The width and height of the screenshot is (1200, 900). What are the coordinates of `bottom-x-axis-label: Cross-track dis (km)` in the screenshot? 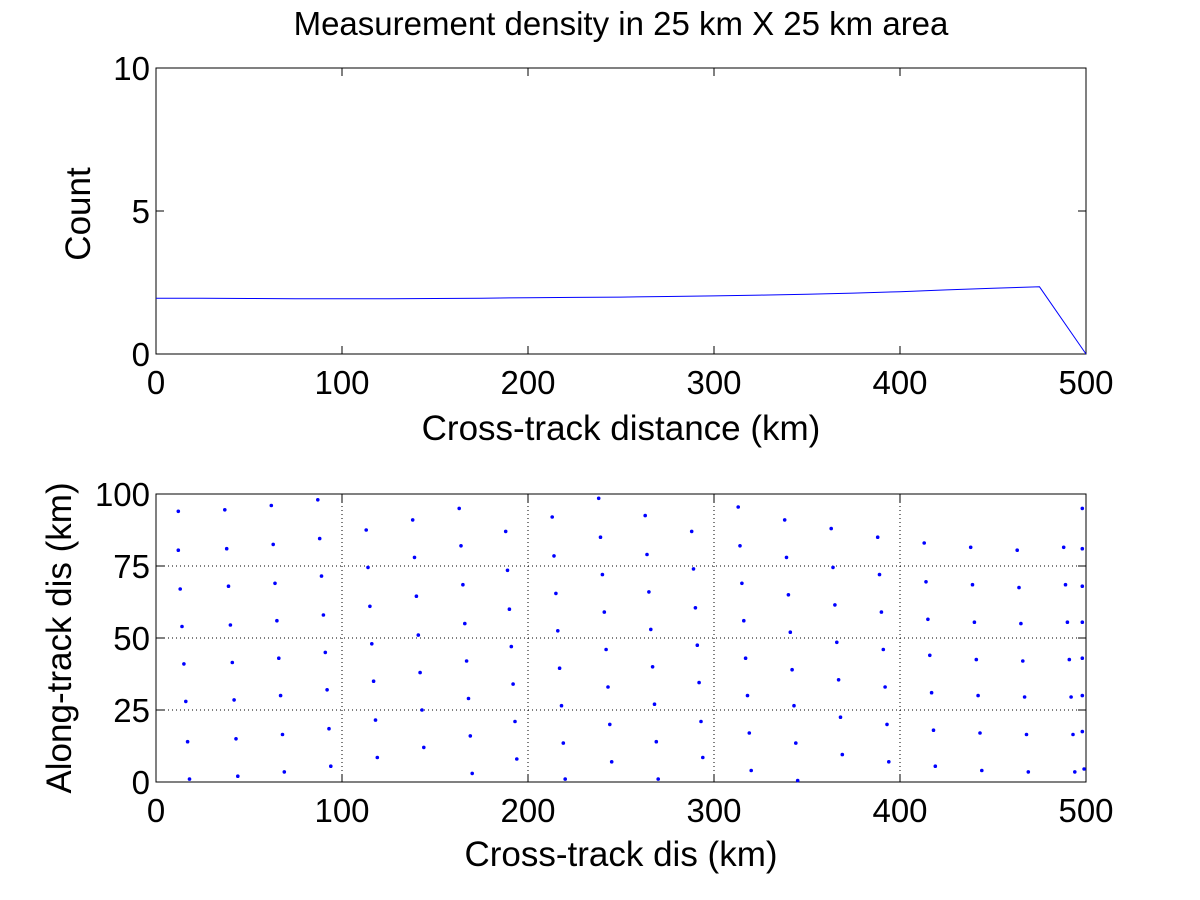 It's located at (620, 854).